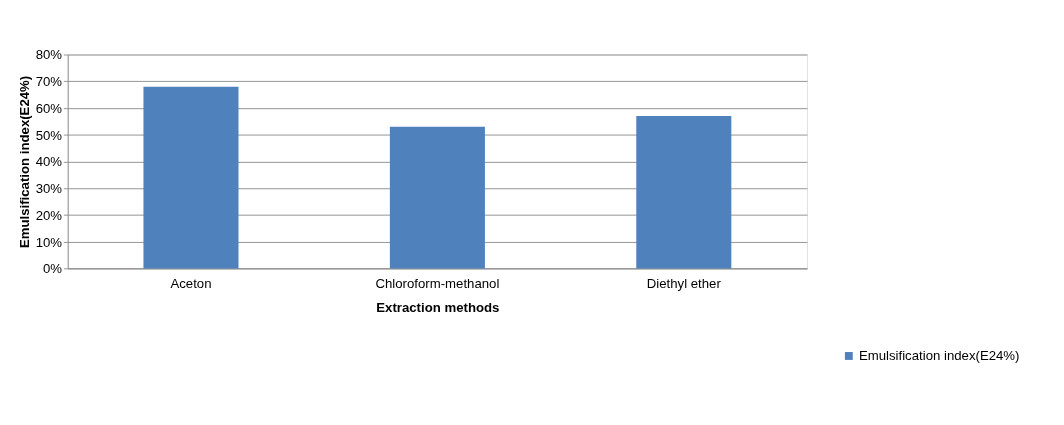 The width and height of the screenshot is (1064, 425). What do you see at coordinates (939, 356) in the screenshot?
I see `legend-label: Emulsification index(E24%)` at bounding box center [939, 356].